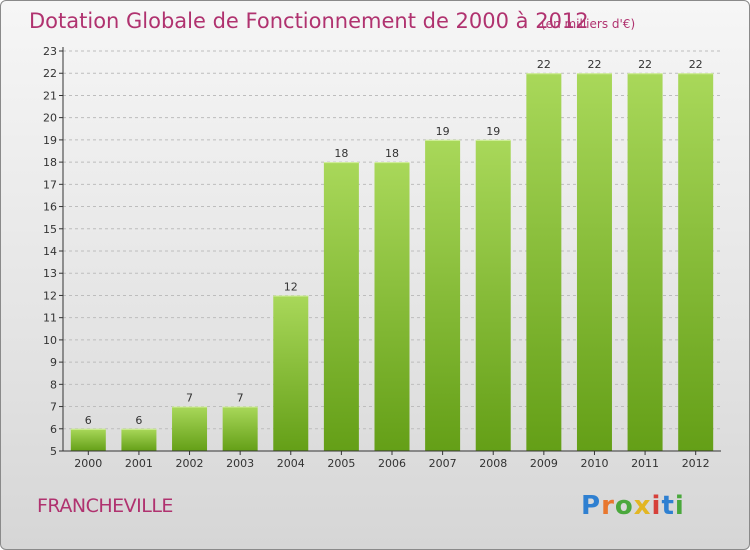  I want to click on bar-2007, so click(443, 295).